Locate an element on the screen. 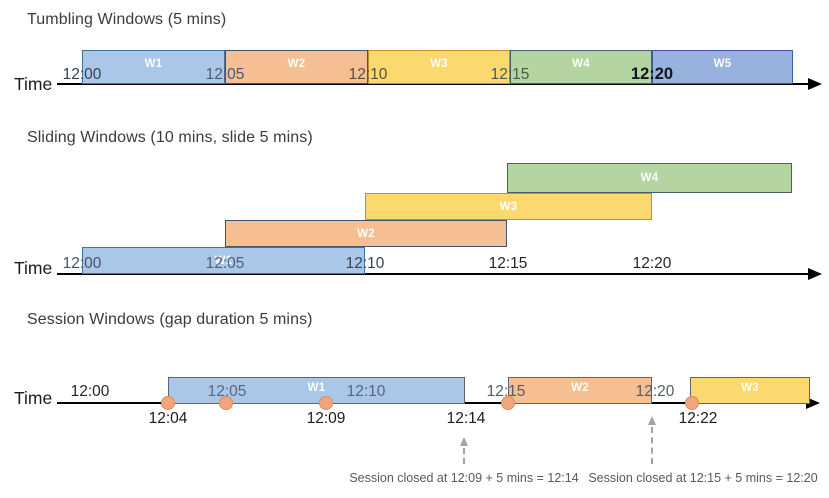 The image size is (829, 498). session-closed-annotation-1: Session closed at 12:09 + 5 mins = 12:14 is located at coordinates (464, 478).